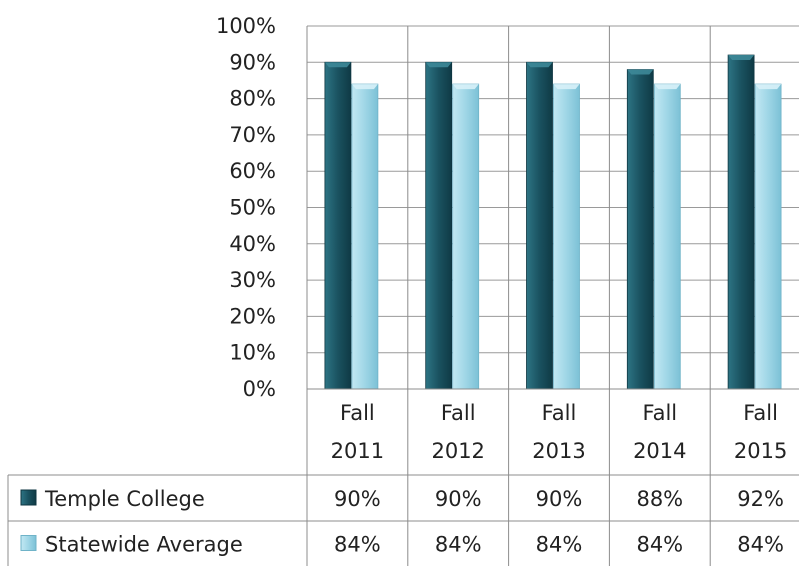 Image resolution: width=799 pixels, height=566 pixels. I want to click on category-label: 2011, so click(357, 451).